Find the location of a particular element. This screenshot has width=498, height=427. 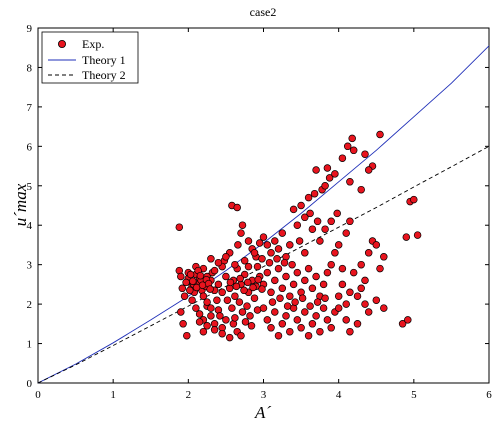

y-tick-label: 0 is located at coordinates (30, 384).